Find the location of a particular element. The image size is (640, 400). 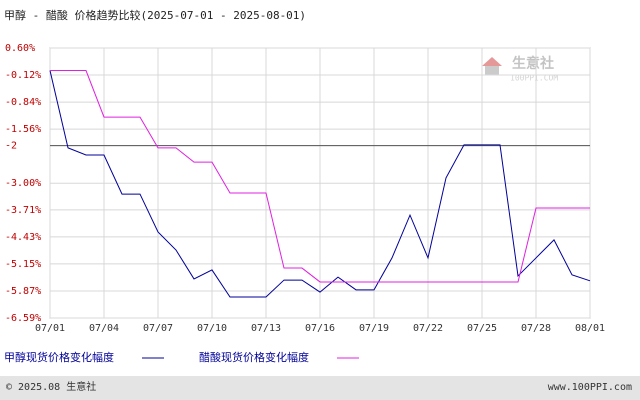

legend-label: 甲醇现货价格变化幅度 is located at coordinates (59, 357).